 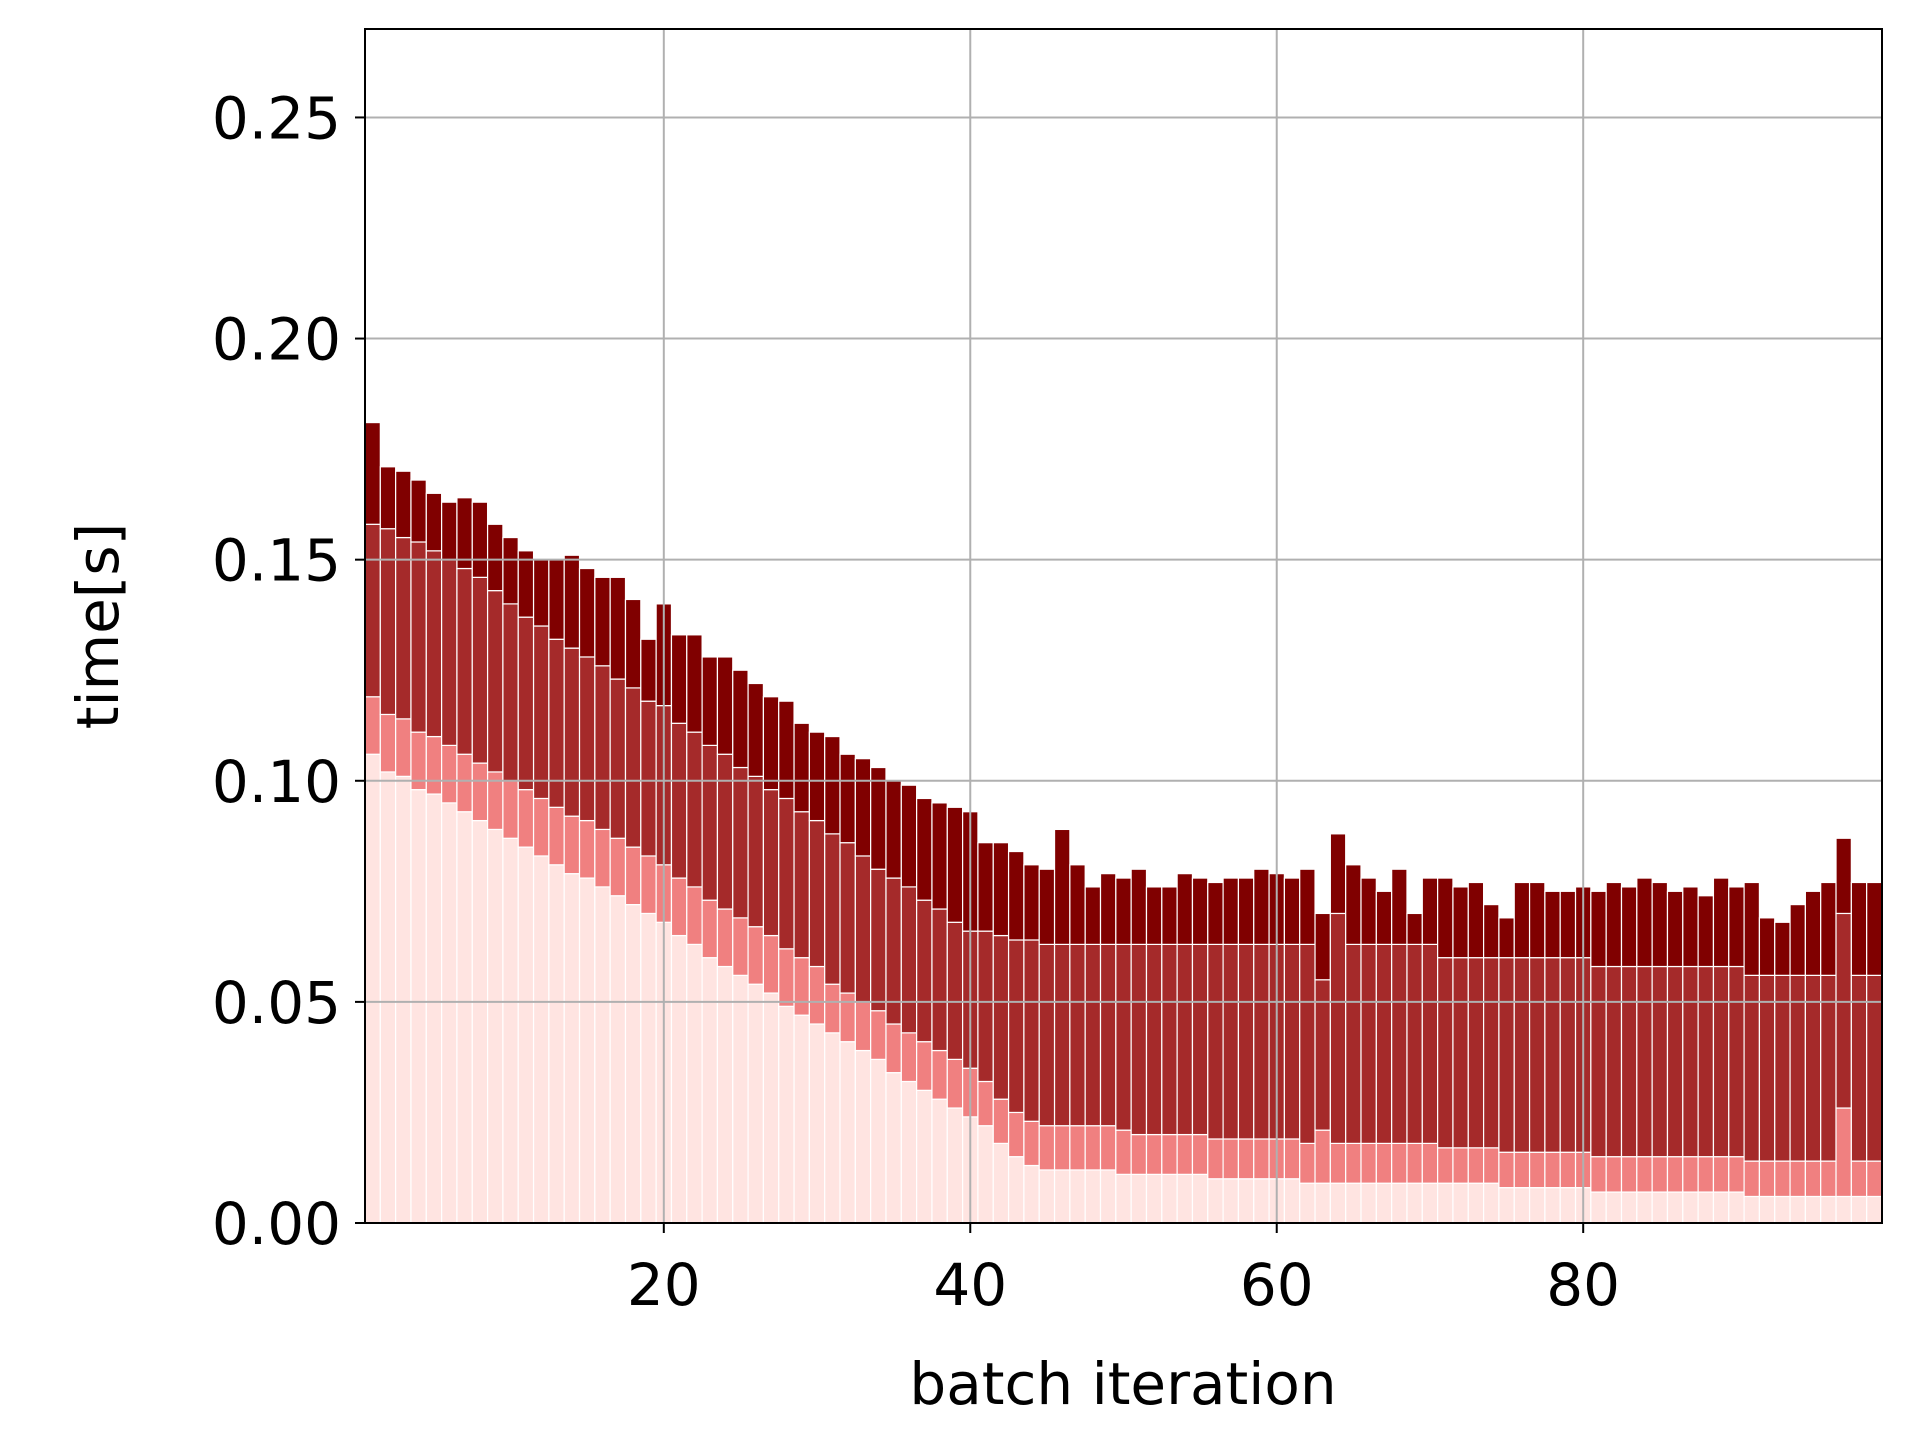 What do you see at coordinates (98, 626) in the screenshot?
I see `y-axis-label: time[s]` at bounding box center [98, 626].